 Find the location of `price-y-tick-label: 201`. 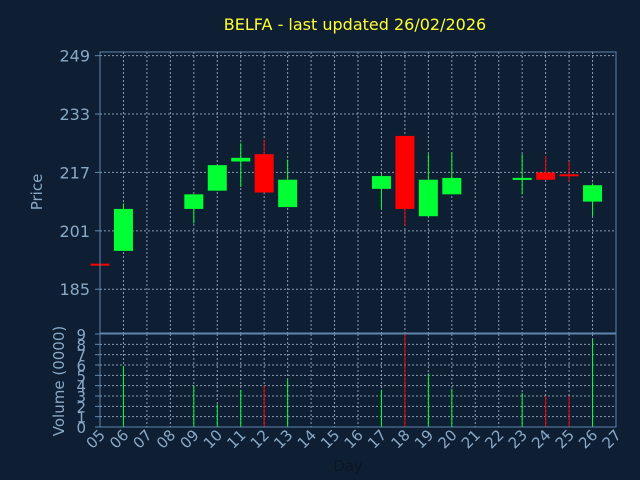

price-y-tick-label: 201 is located at coordinates (74, 231).